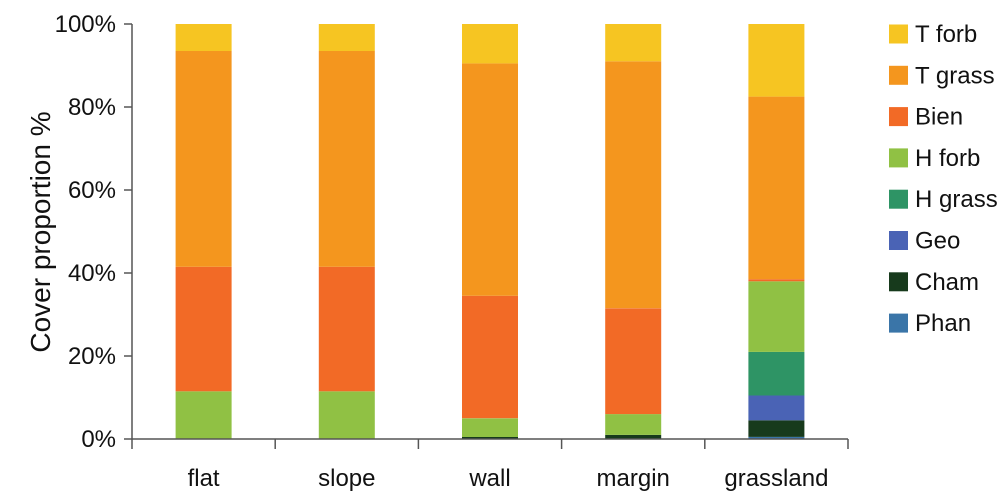  What do you see at coordinates (40, 231) in the screenshot?
I see `y-axis-title: Cover proportion %` at bounding box center [40, 231].